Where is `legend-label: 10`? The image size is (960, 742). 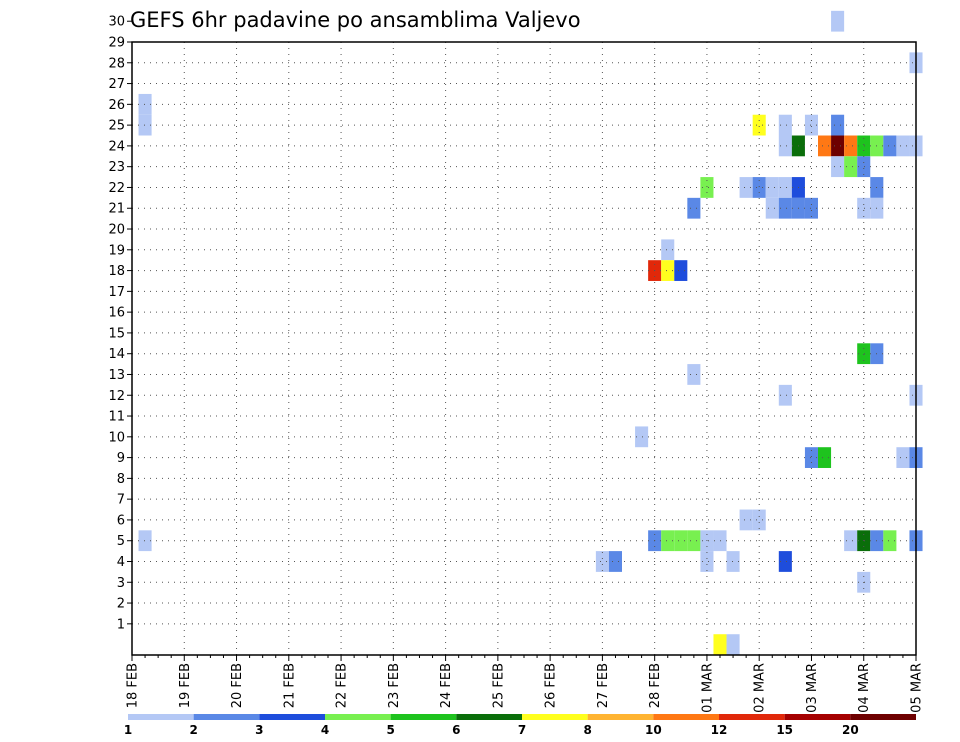
legend-label: 10 is located at coordinates (653, 730).